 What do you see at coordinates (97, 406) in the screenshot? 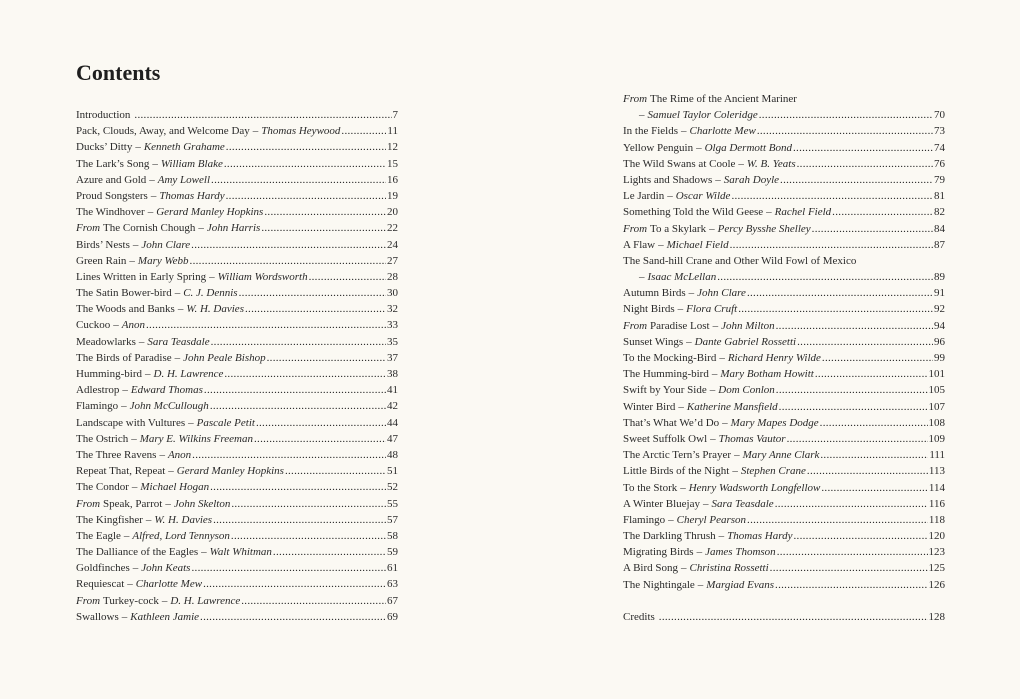
I see `title: Flamingo` at bounding box center [97, 406].